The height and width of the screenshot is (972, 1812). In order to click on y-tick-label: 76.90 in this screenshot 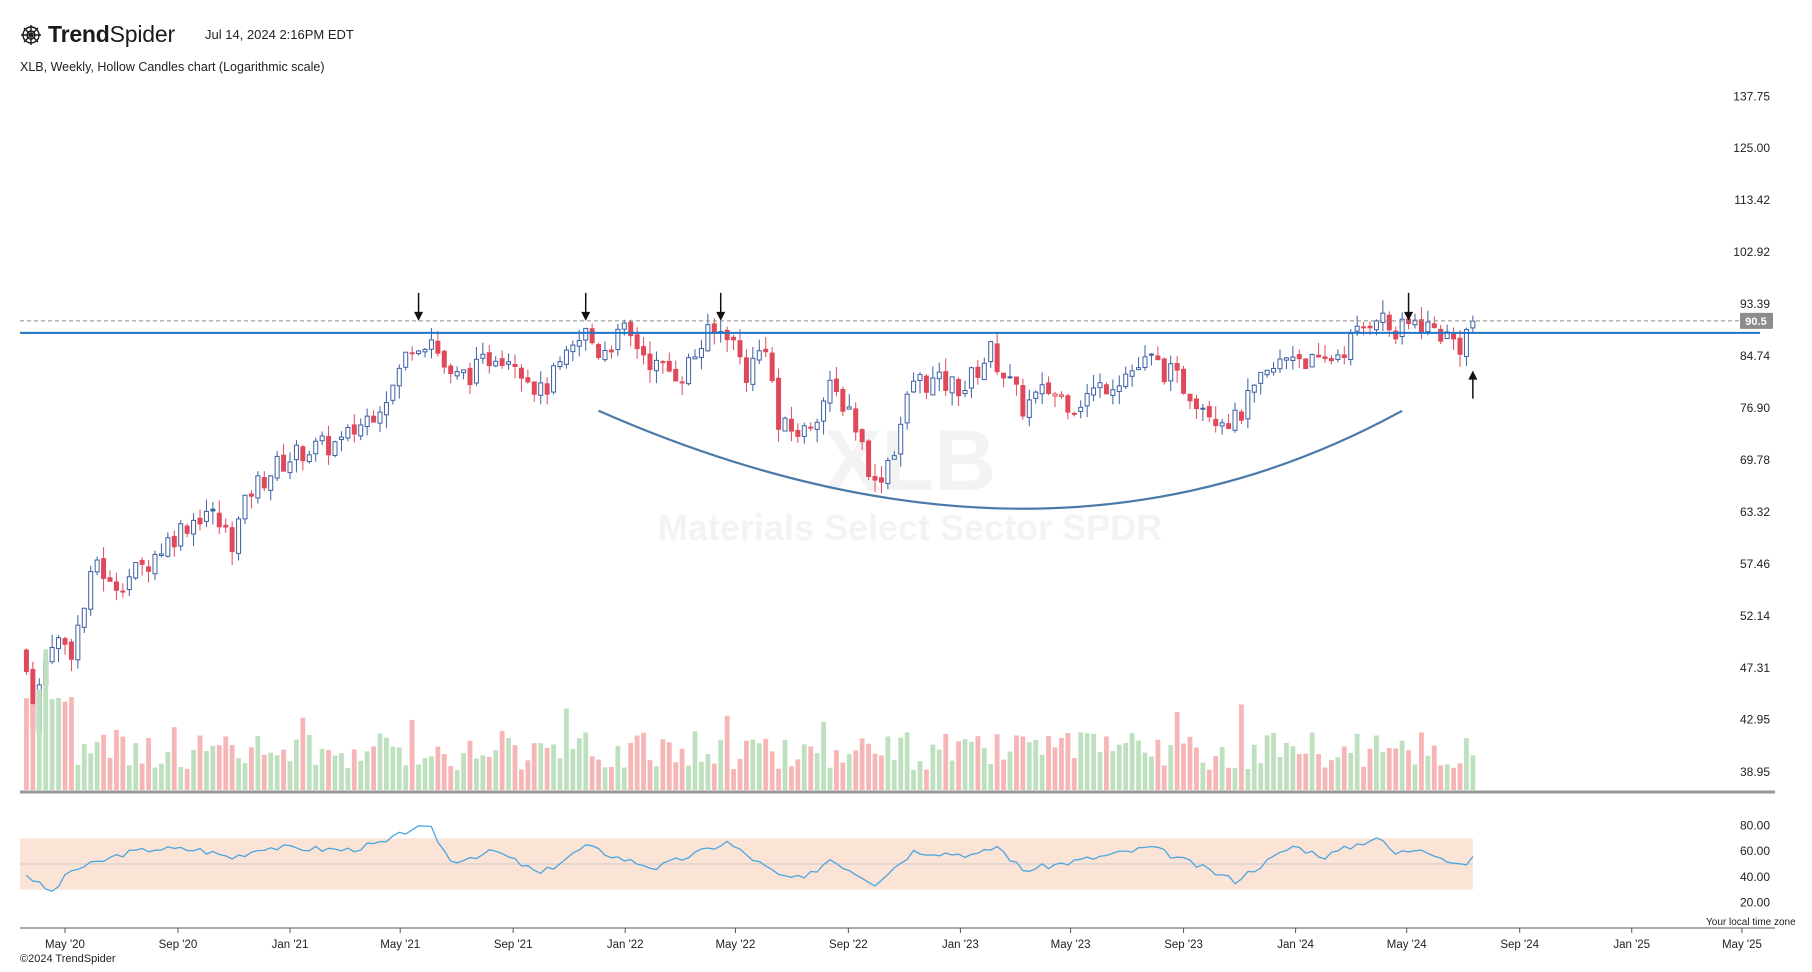, I will do `click(1755, 408)`.